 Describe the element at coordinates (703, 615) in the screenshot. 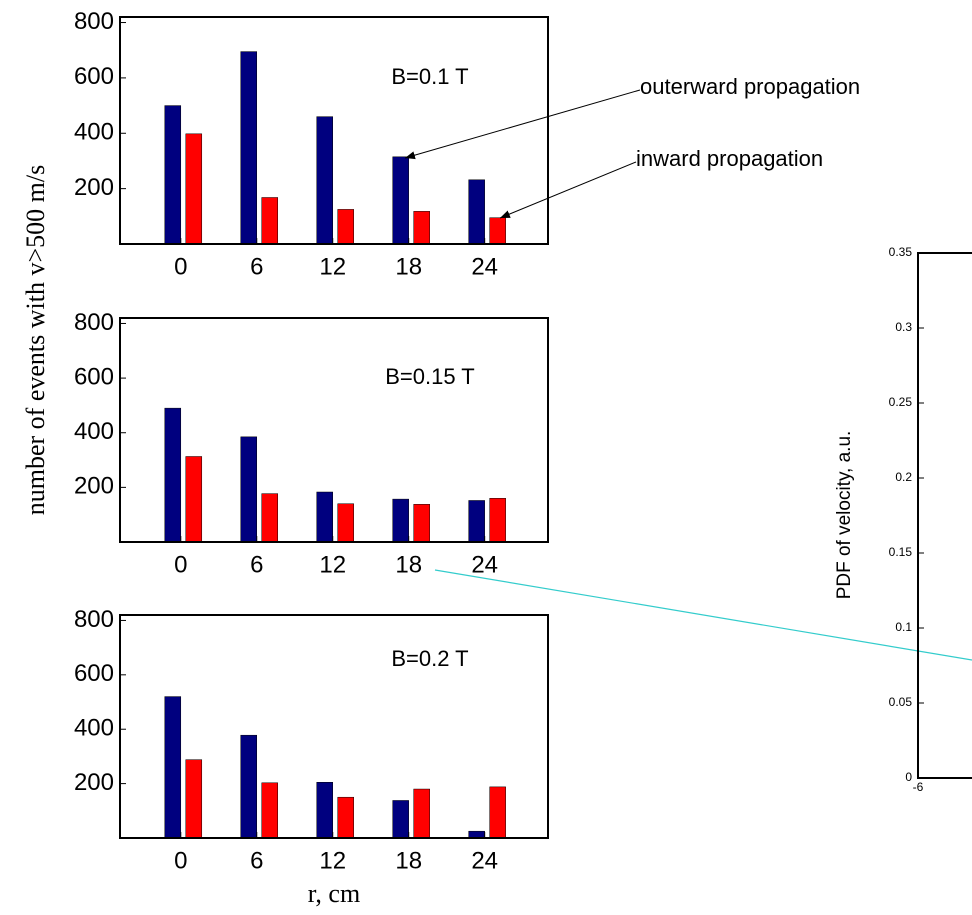

I see `connector-line` at that location.